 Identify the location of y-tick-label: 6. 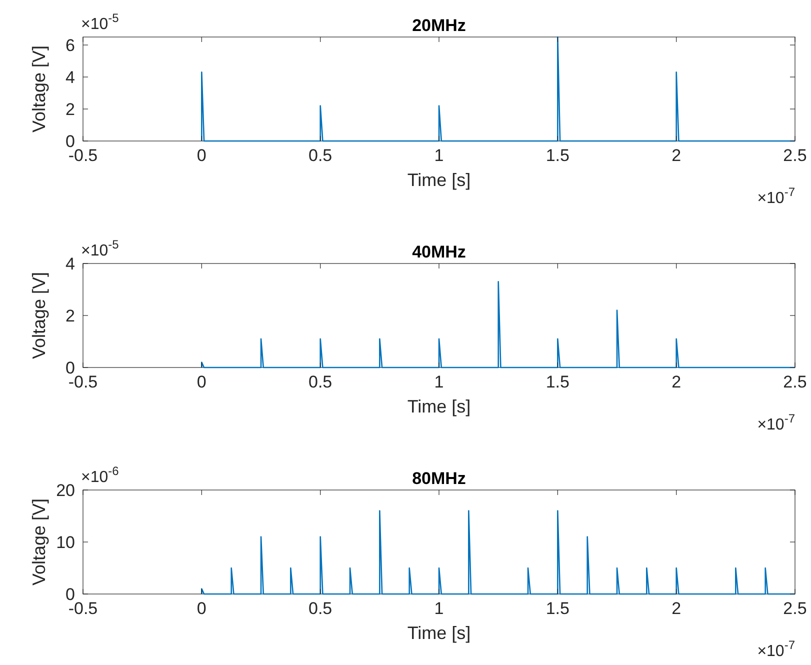
(70, 45).